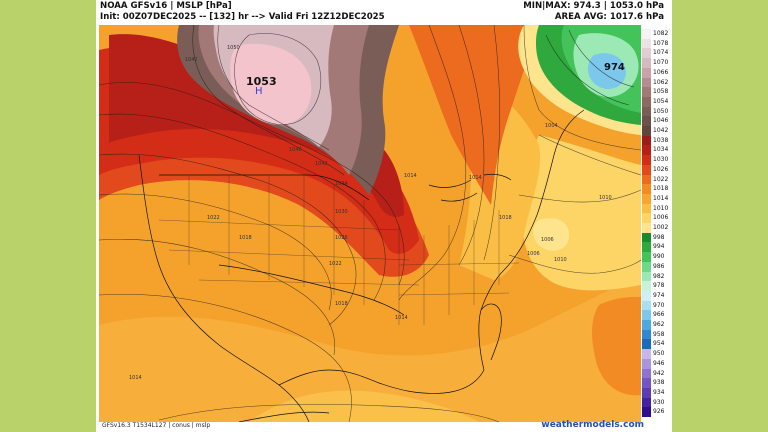 The height and width of the screenshot is (432, 768). Describe the element at coordinates (233, 48) in the screenshot. I see `contour-label: 1050` at that location.